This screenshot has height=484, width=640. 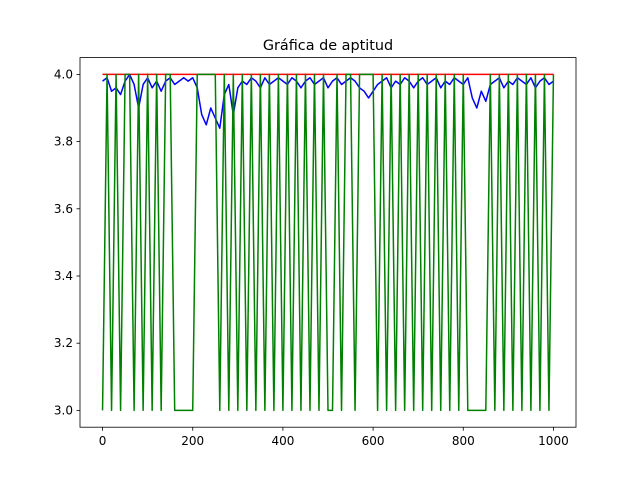 What do you see at coordinates (328, 101) in the screenshot?
I see `data-line` at bounding box center [328, 101].